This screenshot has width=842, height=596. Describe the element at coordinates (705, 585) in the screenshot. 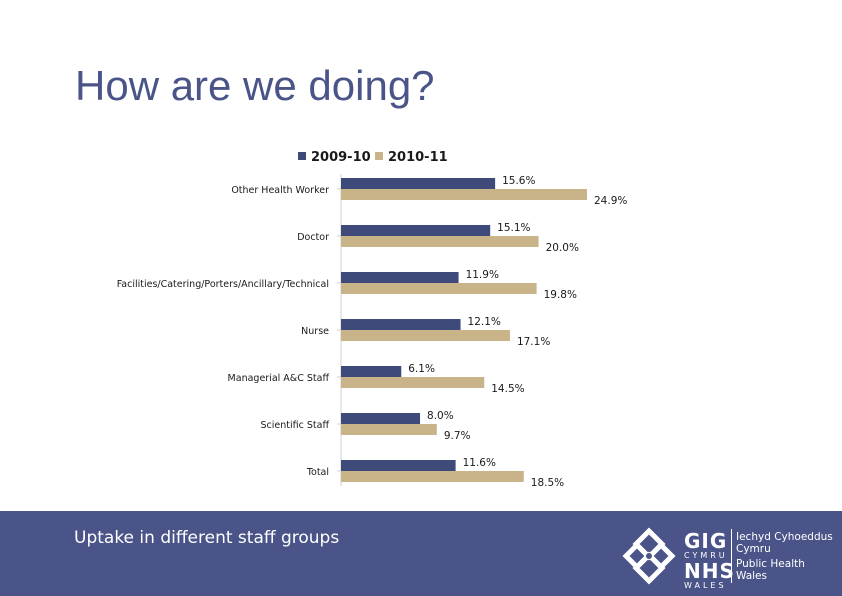

I see `logo-wales: WALES` at that location.